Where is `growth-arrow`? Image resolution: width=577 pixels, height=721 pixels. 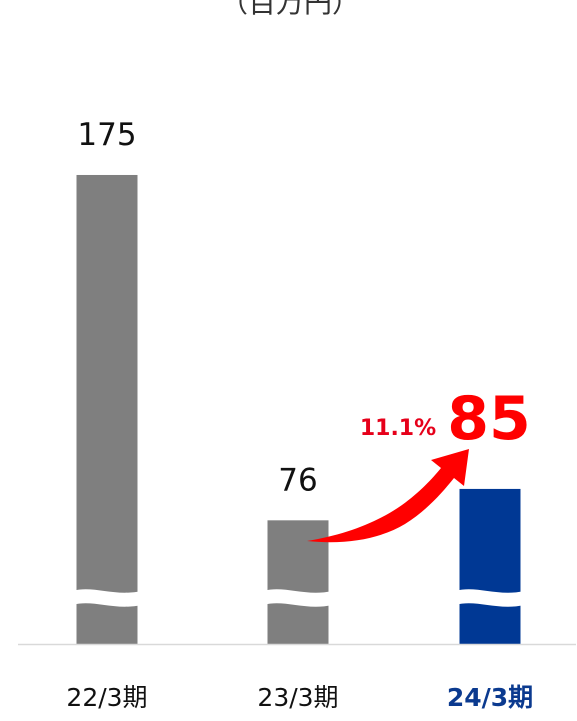 growth-arrow is located at coordinates (388, 496).